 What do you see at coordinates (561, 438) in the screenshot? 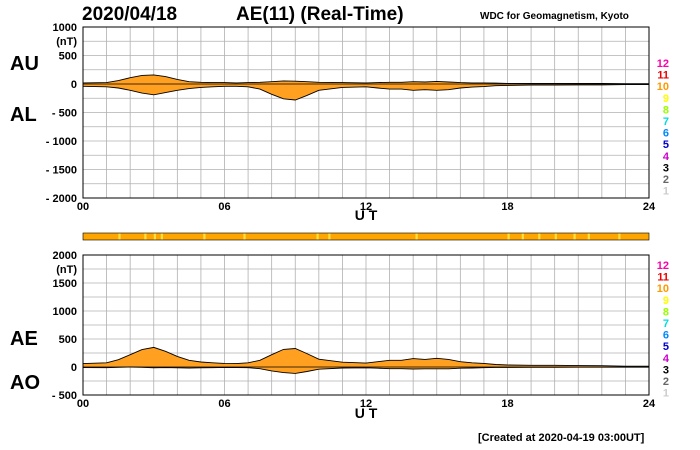
I see `created-timestamp: [Created at 2020-04-19 03:00UT]` at bounding box center [561, 438].